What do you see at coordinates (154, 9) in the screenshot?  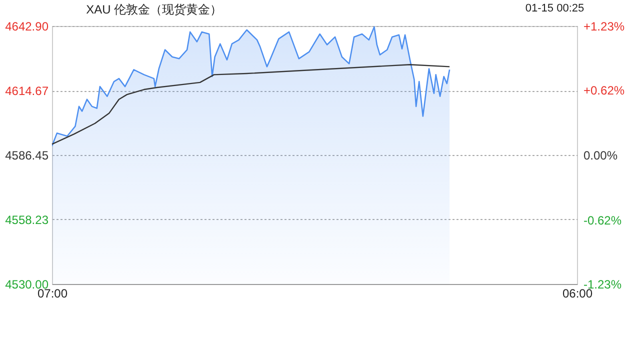 I see `chart-title: XAU 伦敦金（现货黄金）` at bounding box center [154, 9].